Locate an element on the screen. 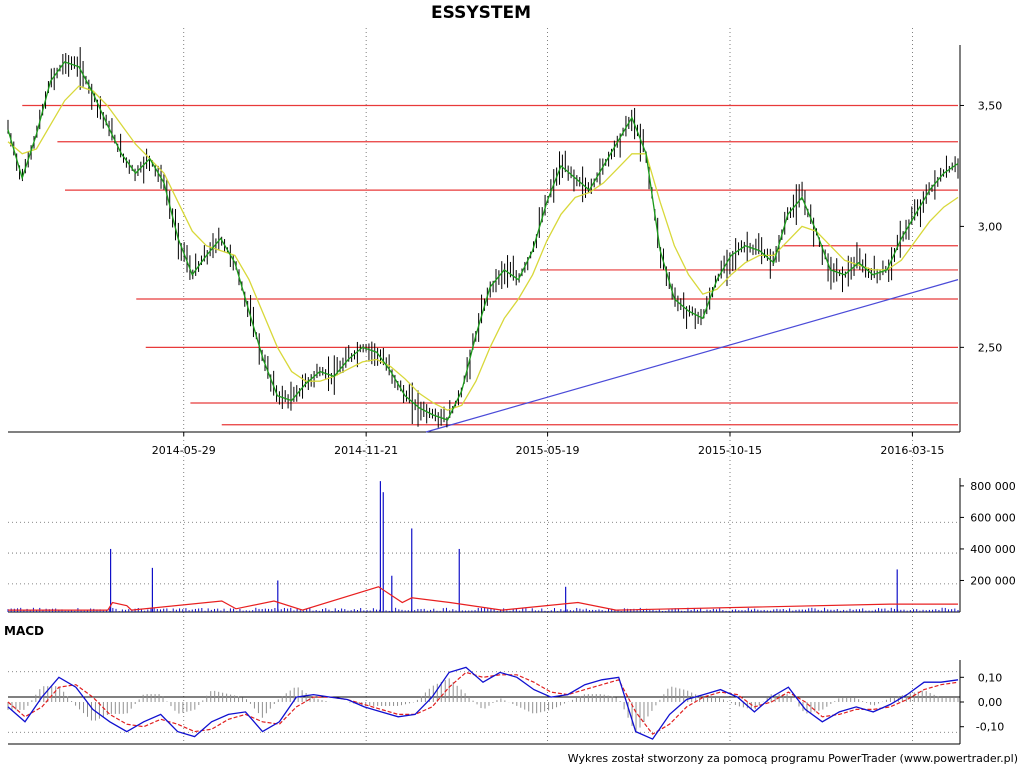 The image size is (1024, 768). macd-tick-label: -0,10 is located at coordinates (990, 727).